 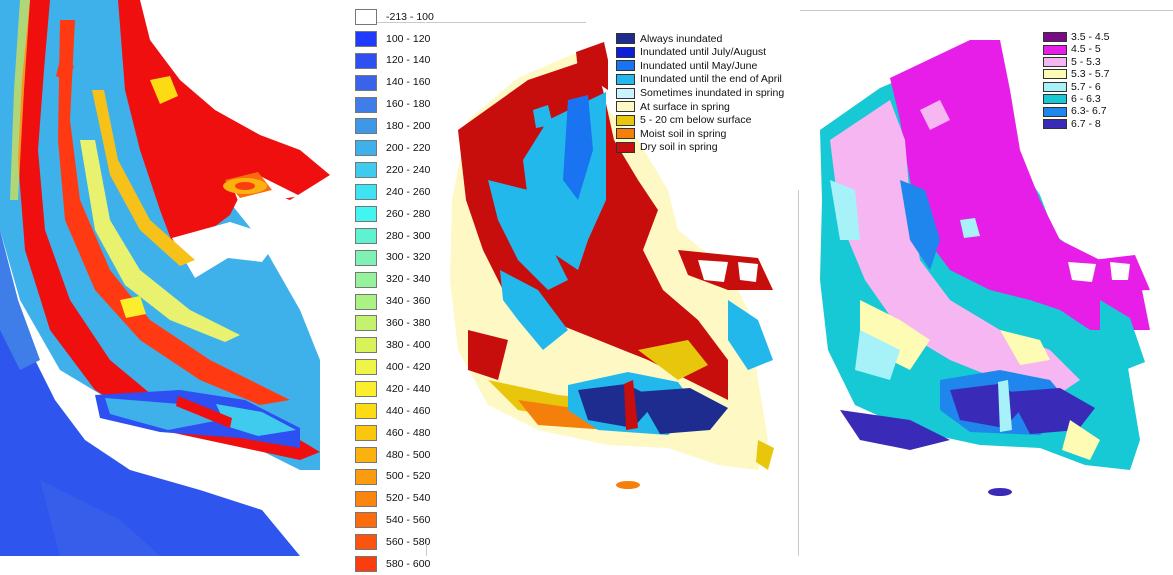 What do you see at coordinates (1090, 74) in the screenshot?
I see `legend-label: 5.3 - 5.7` at bounding box center [1090, 74].